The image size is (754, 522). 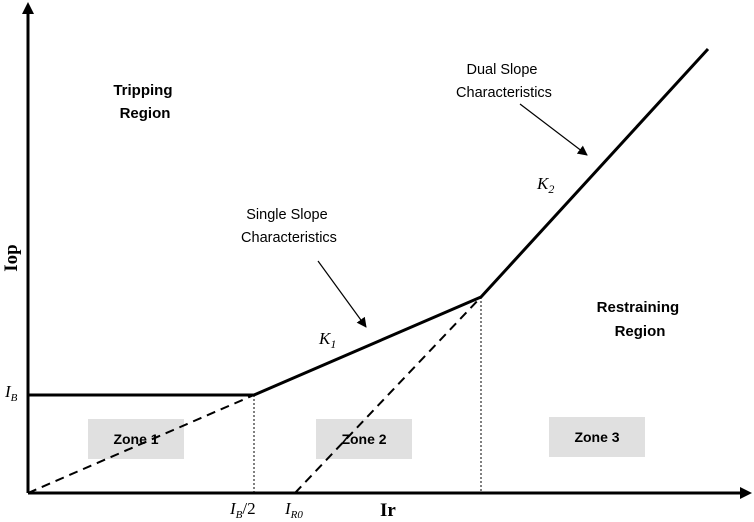 I want to click on zone-3-label: Zone 3, so click(x=596, y=437).